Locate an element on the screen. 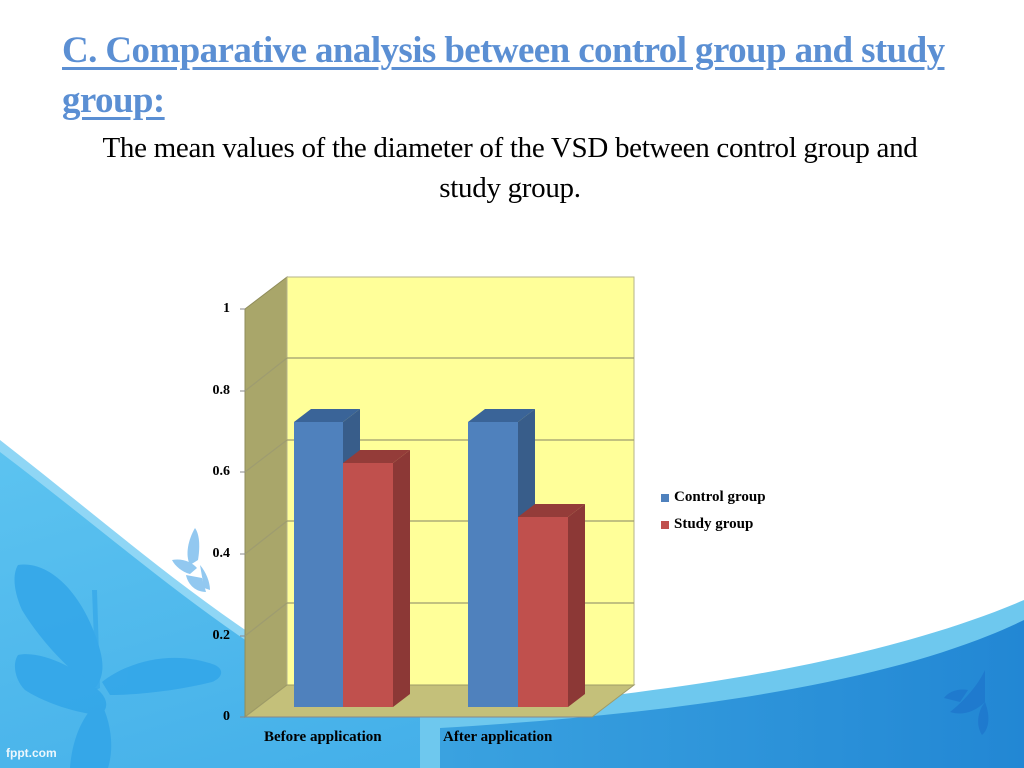 This screenshot has height=768, width=1024. legend-swatch-study is located at coordinates (665, 524).